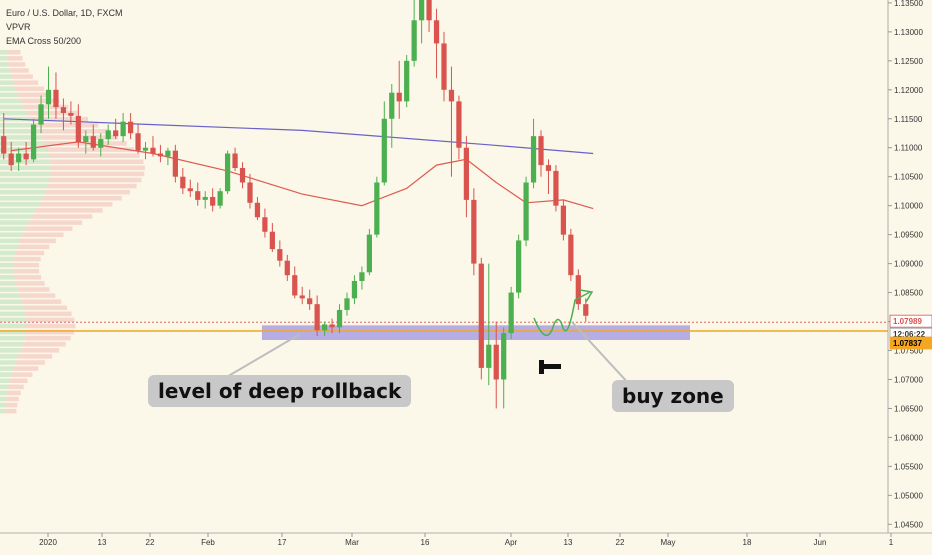  I want to click on price-tick-label: 1.05500, so click(908, 466).